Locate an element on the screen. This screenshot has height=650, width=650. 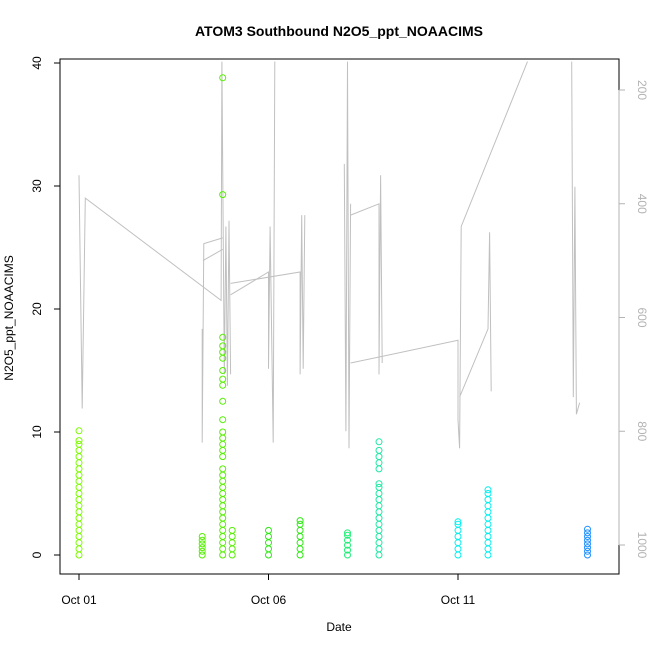
y-axis: 0 10 20 30 40 is located at coordinates (45, 307).